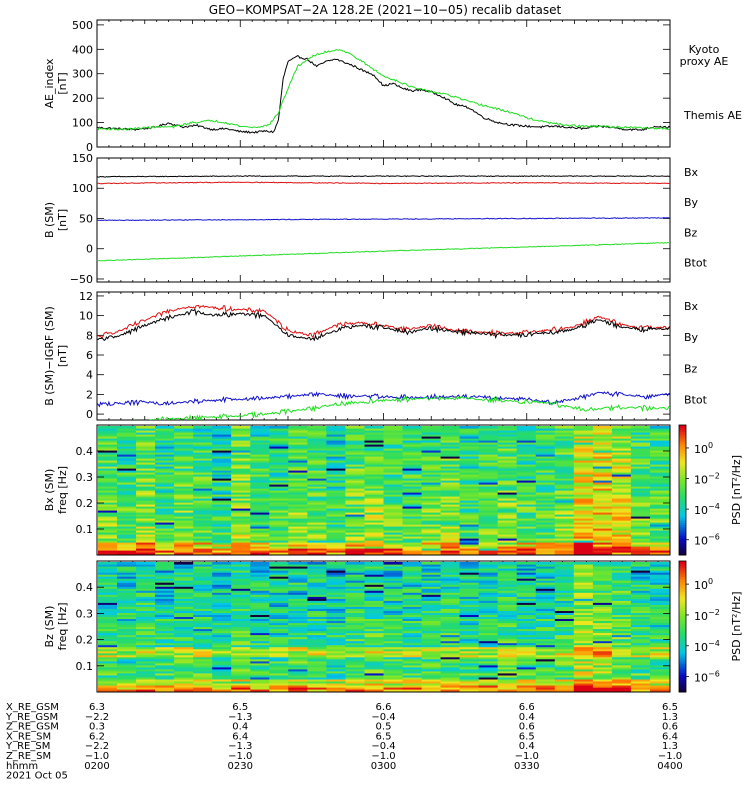 The image size is (750, 800). What do you see at coordinates (704, 61) in the screenshot?
I see `legend-kyoto-line2: proxy AE` at bounding box center [704, 61].